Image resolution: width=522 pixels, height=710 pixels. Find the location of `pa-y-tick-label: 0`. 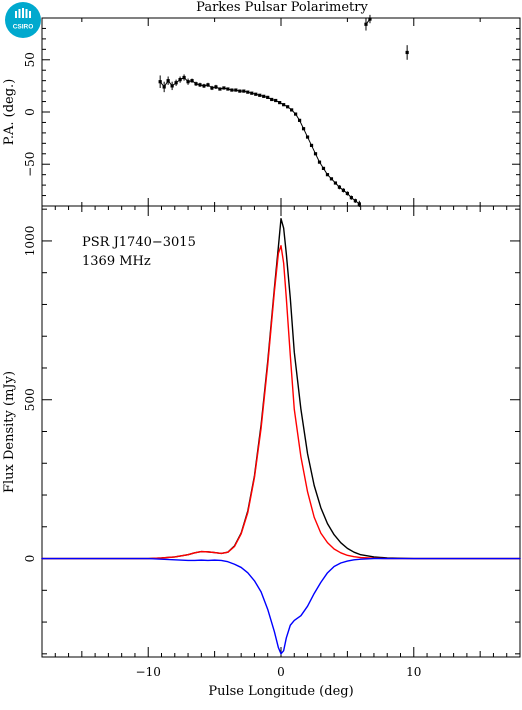

pa-y-tick-label: 0 is located at coordinates (30, 112).